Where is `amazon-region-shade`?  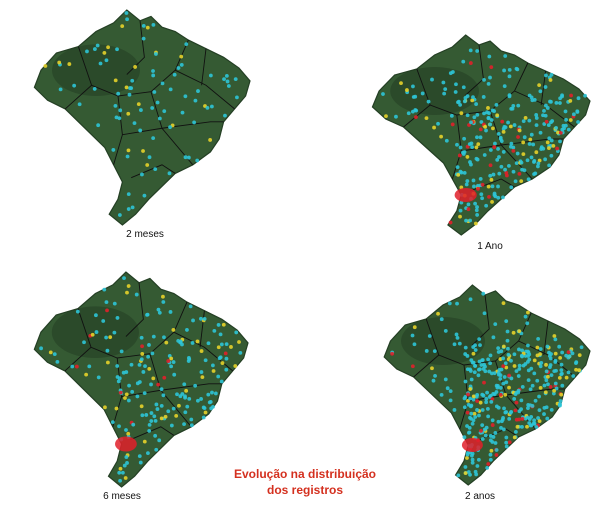 amazon-region-shade is located at coordinates (96, 70).